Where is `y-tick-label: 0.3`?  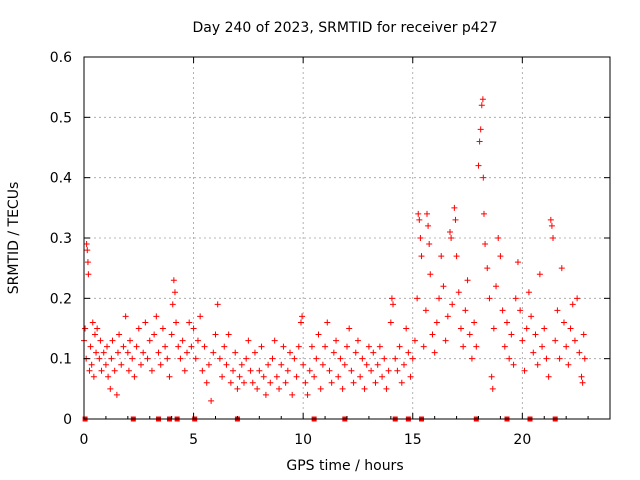
y-tick-label: 0.3 is located at coordinates (61, 239).